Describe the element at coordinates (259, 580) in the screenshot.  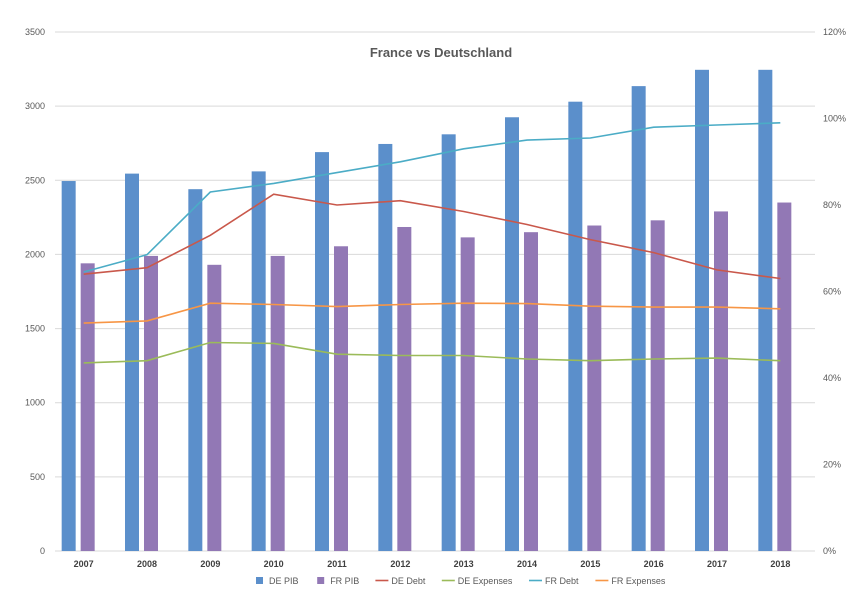
I see `legend-swatch-de-pib` at that location.